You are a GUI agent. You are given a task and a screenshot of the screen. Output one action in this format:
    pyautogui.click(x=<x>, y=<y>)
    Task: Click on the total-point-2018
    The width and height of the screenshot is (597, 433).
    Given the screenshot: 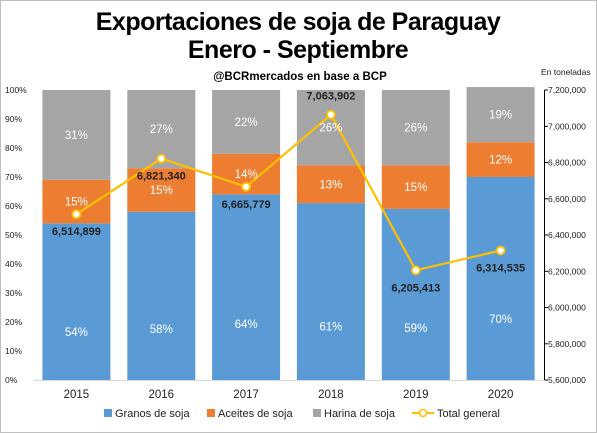 What is the action you would take?
    pyautogui.click(x=330, y=114)
    